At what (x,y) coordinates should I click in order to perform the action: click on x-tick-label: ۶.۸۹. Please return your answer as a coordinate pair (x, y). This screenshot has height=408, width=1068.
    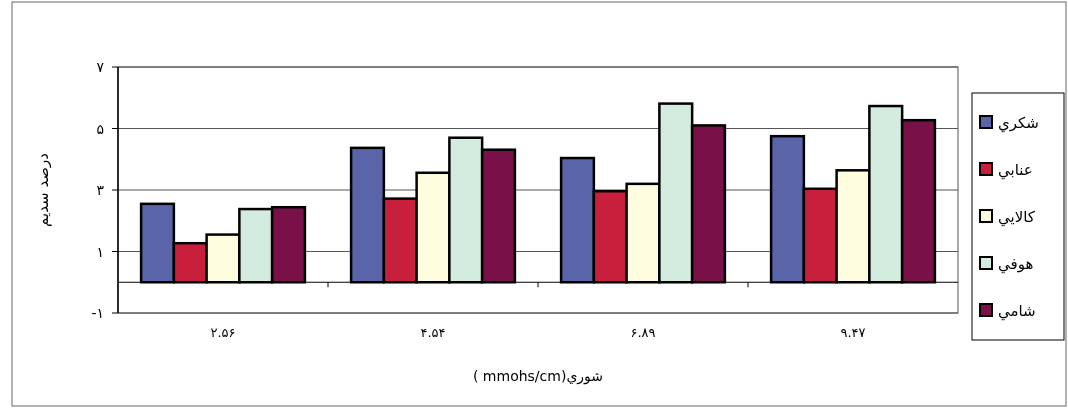
    Looking at the image, I should click on (643, 332).